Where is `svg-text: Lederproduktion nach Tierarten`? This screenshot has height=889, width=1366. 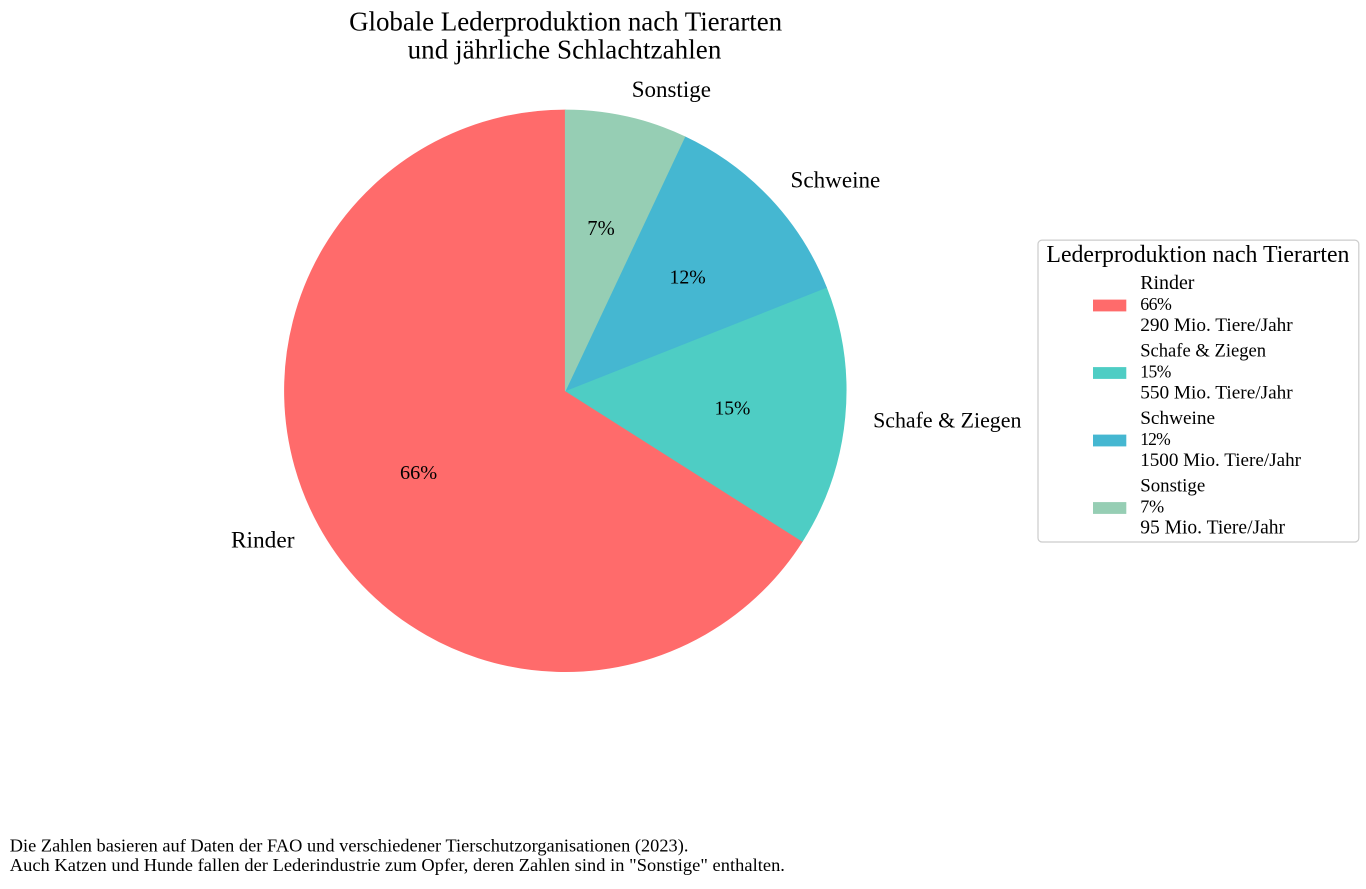
svg-text: Lederproduktion nach Tierarten is located at coordinates (1197, 255).